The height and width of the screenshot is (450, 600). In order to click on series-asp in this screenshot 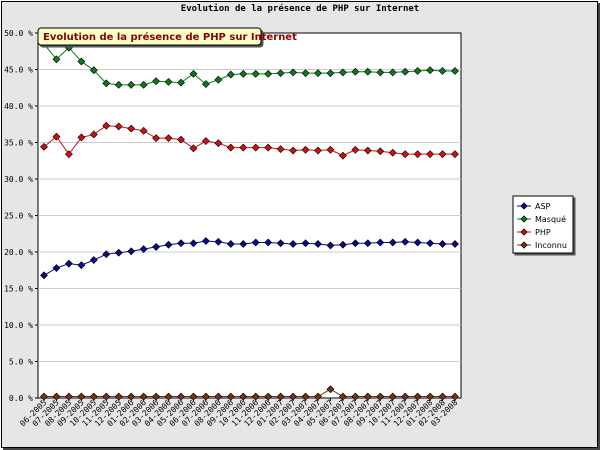, I will do `click(249, 258)`.